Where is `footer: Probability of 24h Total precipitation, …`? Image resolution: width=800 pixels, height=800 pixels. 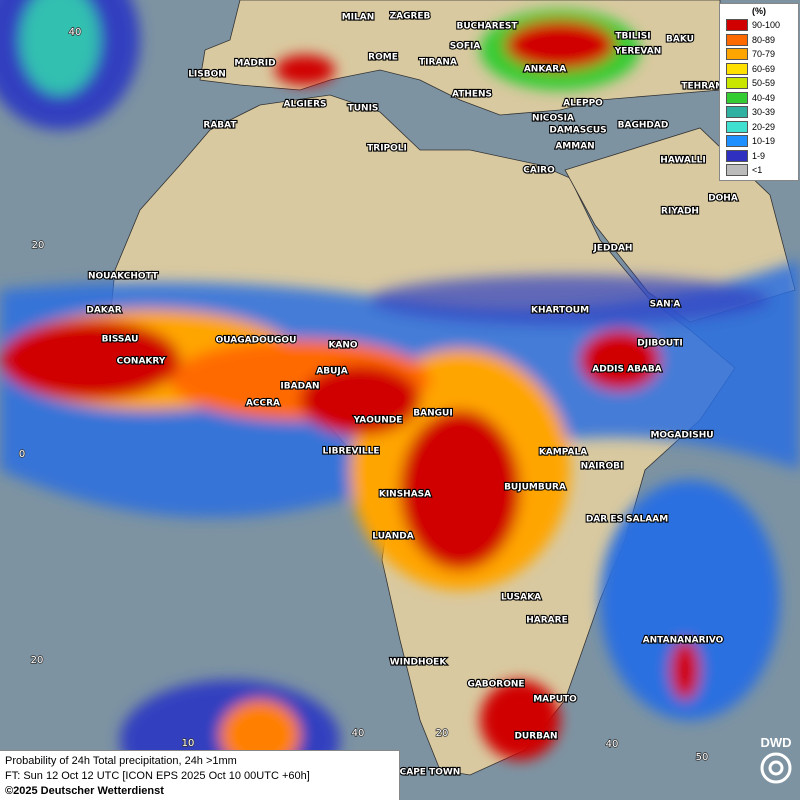
footer: Probability of 24h Total precipitation, … is located at coordinates (200, 775).